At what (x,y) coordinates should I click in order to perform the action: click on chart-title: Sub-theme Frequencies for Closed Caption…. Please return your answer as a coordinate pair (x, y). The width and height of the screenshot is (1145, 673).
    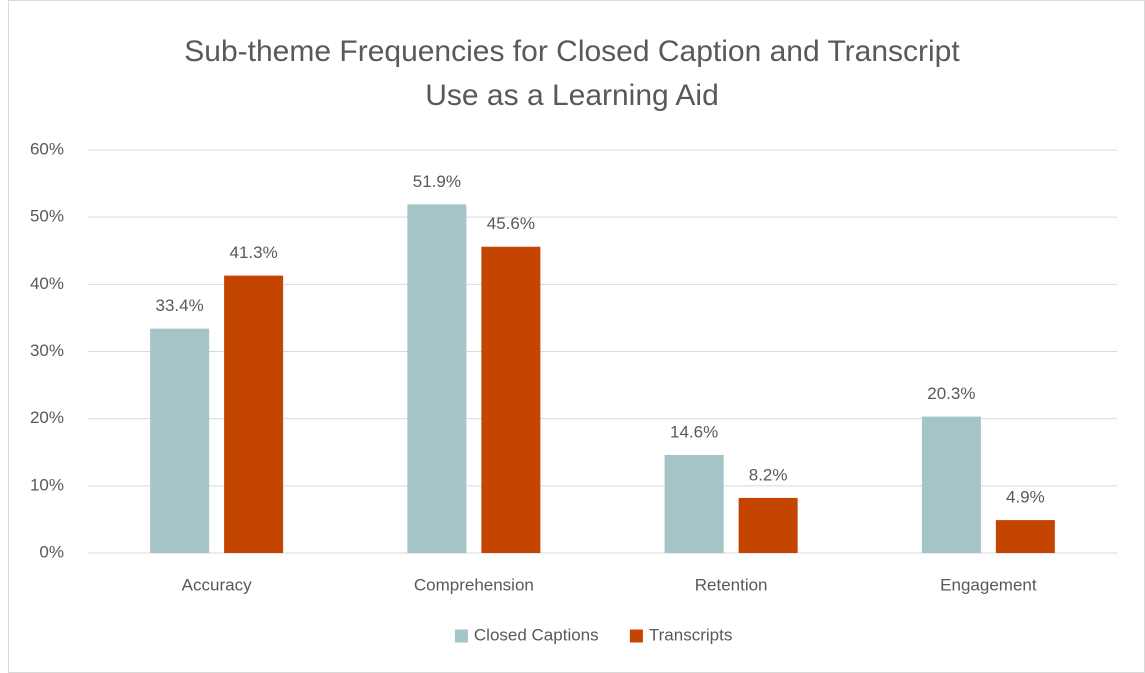
    Looking at the image, I should click on (572, 73).